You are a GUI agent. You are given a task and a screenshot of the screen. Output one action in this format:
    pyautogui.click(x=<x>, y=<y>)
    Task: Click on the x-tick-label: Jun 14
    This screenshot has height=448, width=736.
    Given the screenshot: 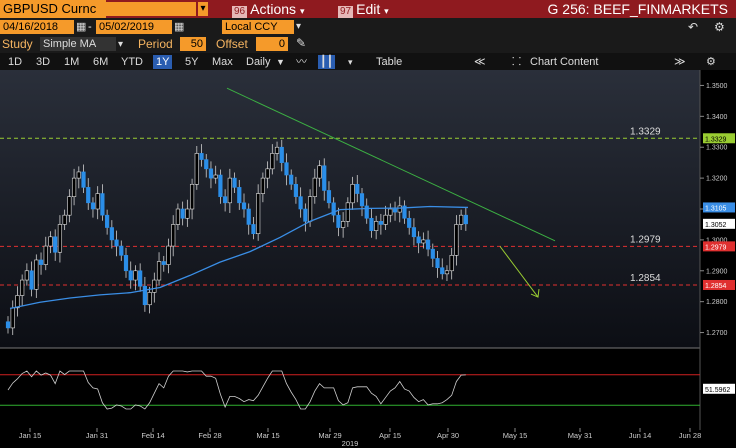 What is the action you would take?
    pyautogui.click(x=640, y=435)
    